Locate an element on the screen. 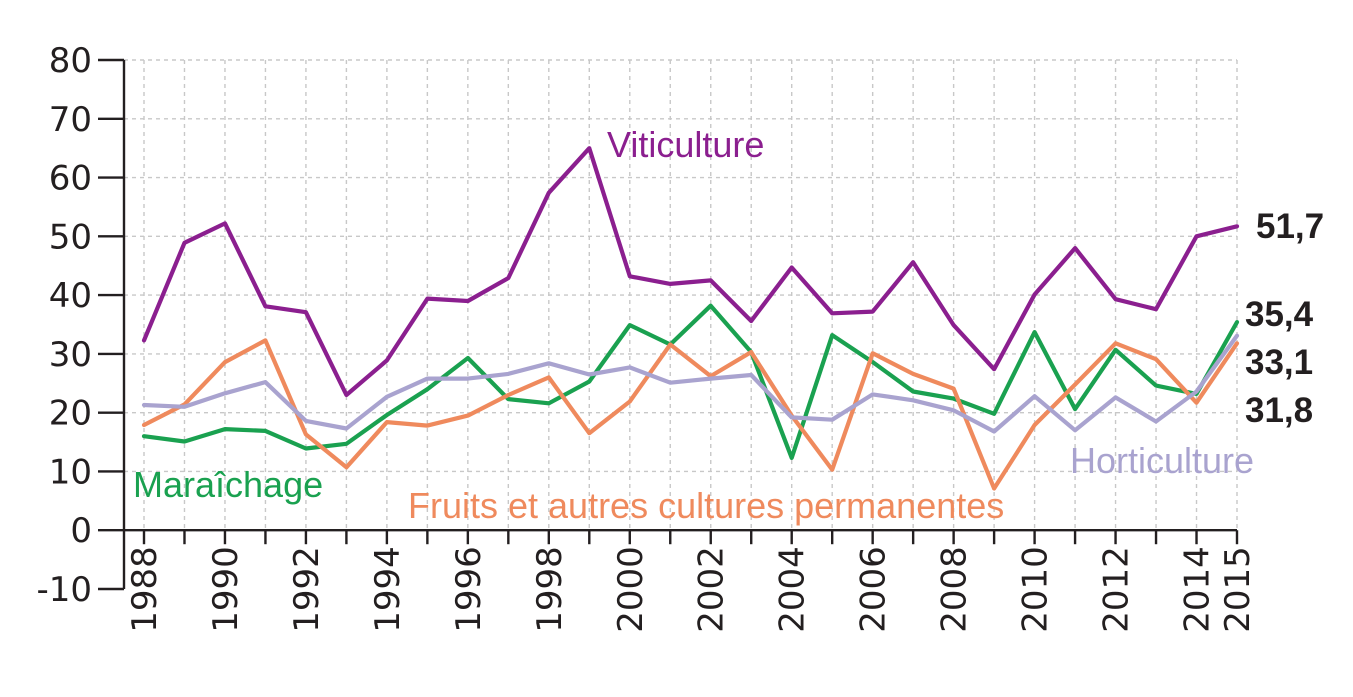 This screenshot has width=1353, height=697. y-axis-ticks: -10 0 10 20 30 40 50 60 70 80 is located at coordinates (80, 325).